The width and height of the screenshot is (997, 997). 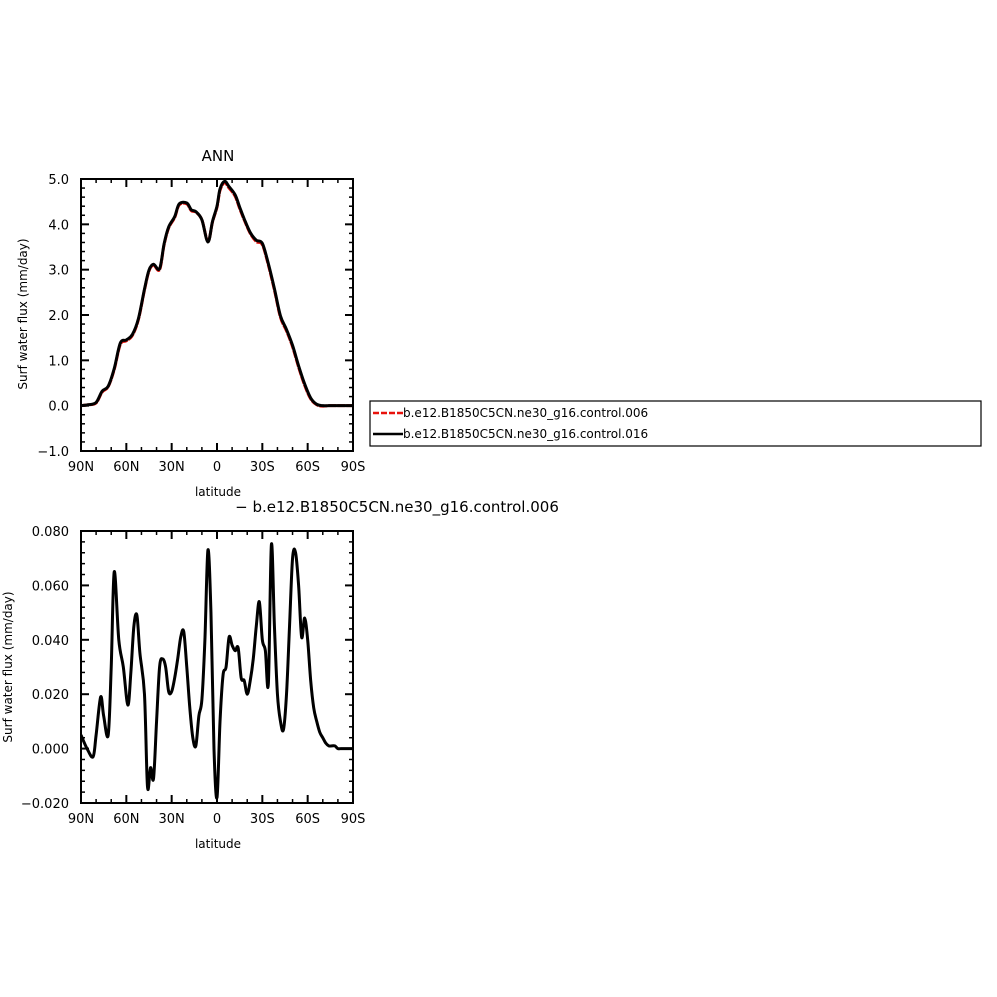 What do you see at coordinates (217, 467) in the screenshot?
I see `top-x-tick-label: 0` at bounding box center [217, 467].